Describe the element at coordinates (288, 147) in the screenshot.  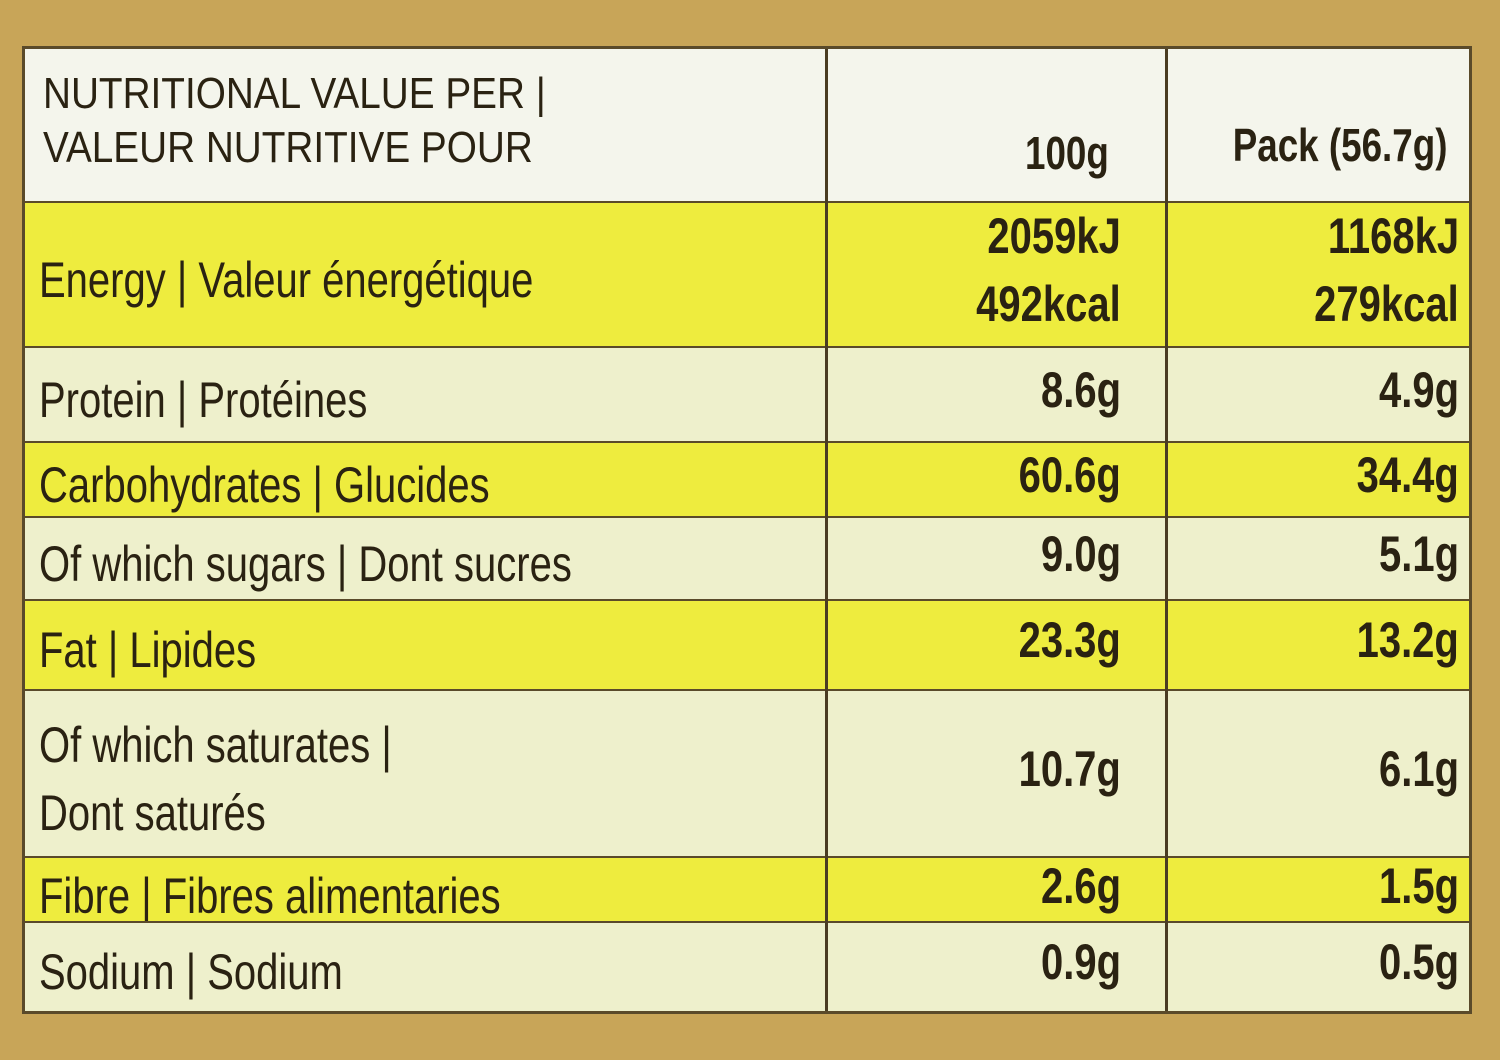
I see `header-label: VALEUR NUTRITIVE POUR` at that location.